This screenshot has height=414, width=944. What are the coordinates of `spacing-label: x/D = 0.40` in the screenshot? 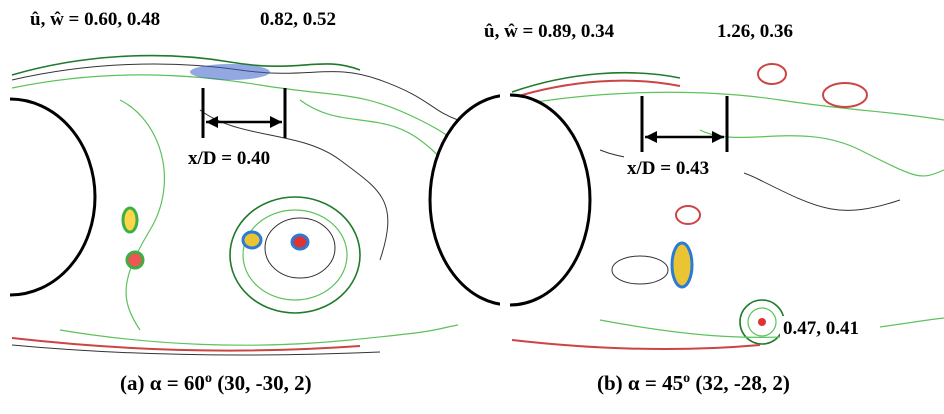 It's located at (229, 158).